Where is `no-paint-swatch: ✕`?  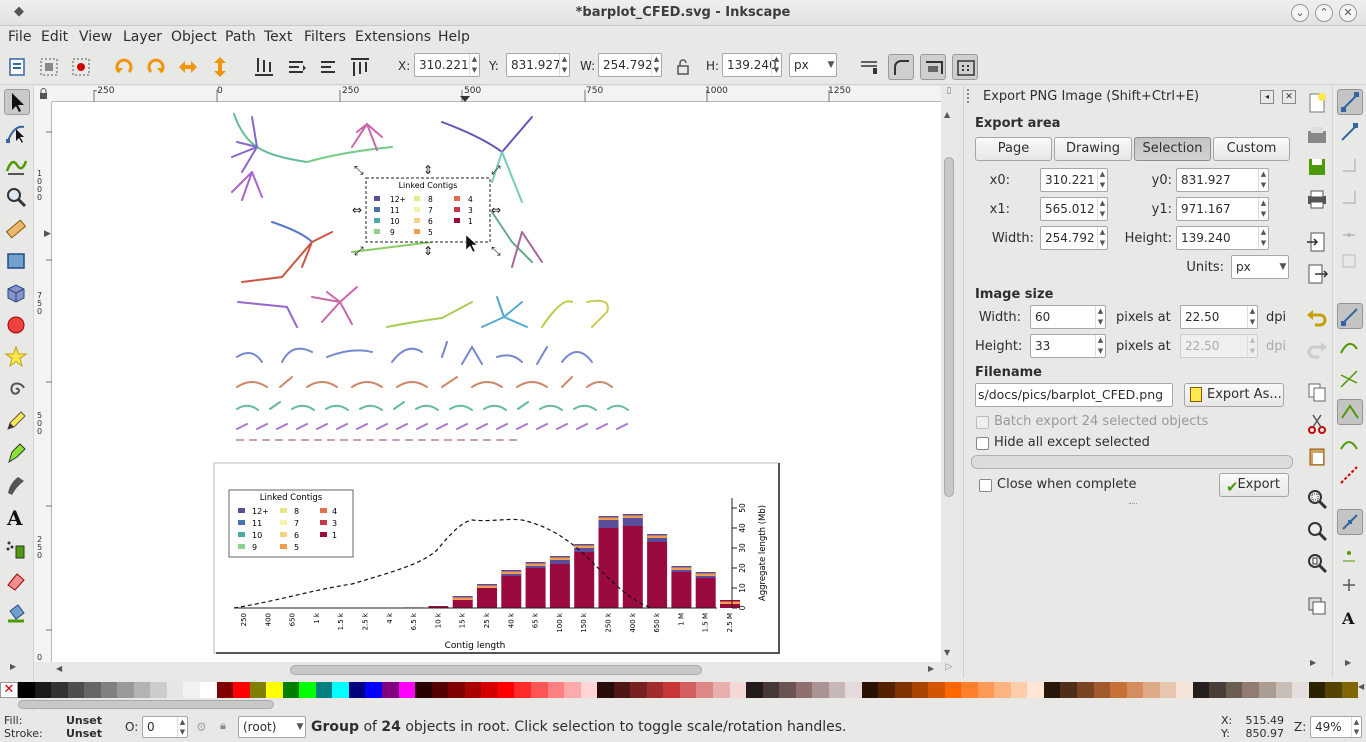 no-paint-swatch: ✕ is located at coordinates (9, 690).